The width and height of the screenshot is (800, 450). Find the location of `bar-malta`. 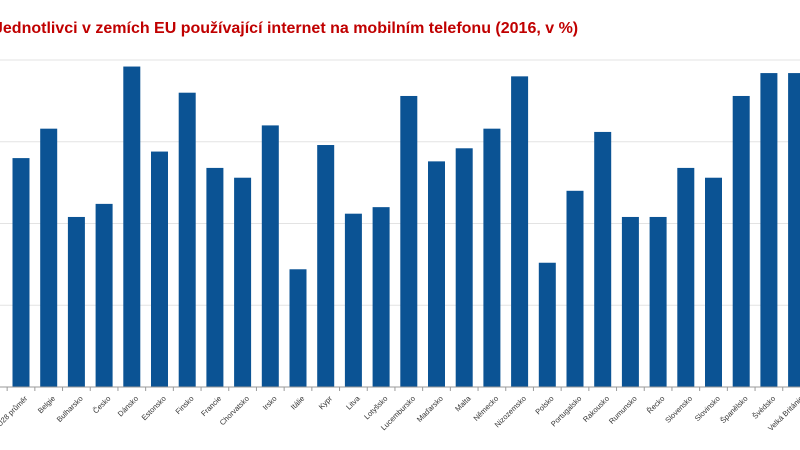

bar-malta is located at coordinates (464, 267).